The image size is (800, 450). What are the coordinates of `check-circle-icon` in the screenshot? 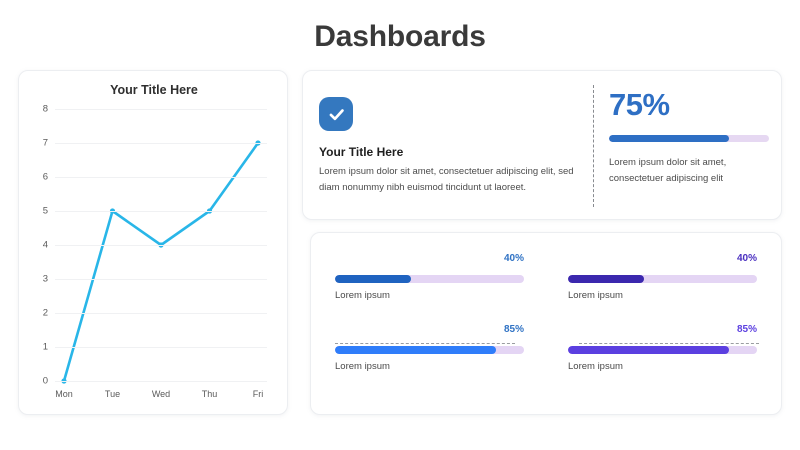 It's located at (336, 114).